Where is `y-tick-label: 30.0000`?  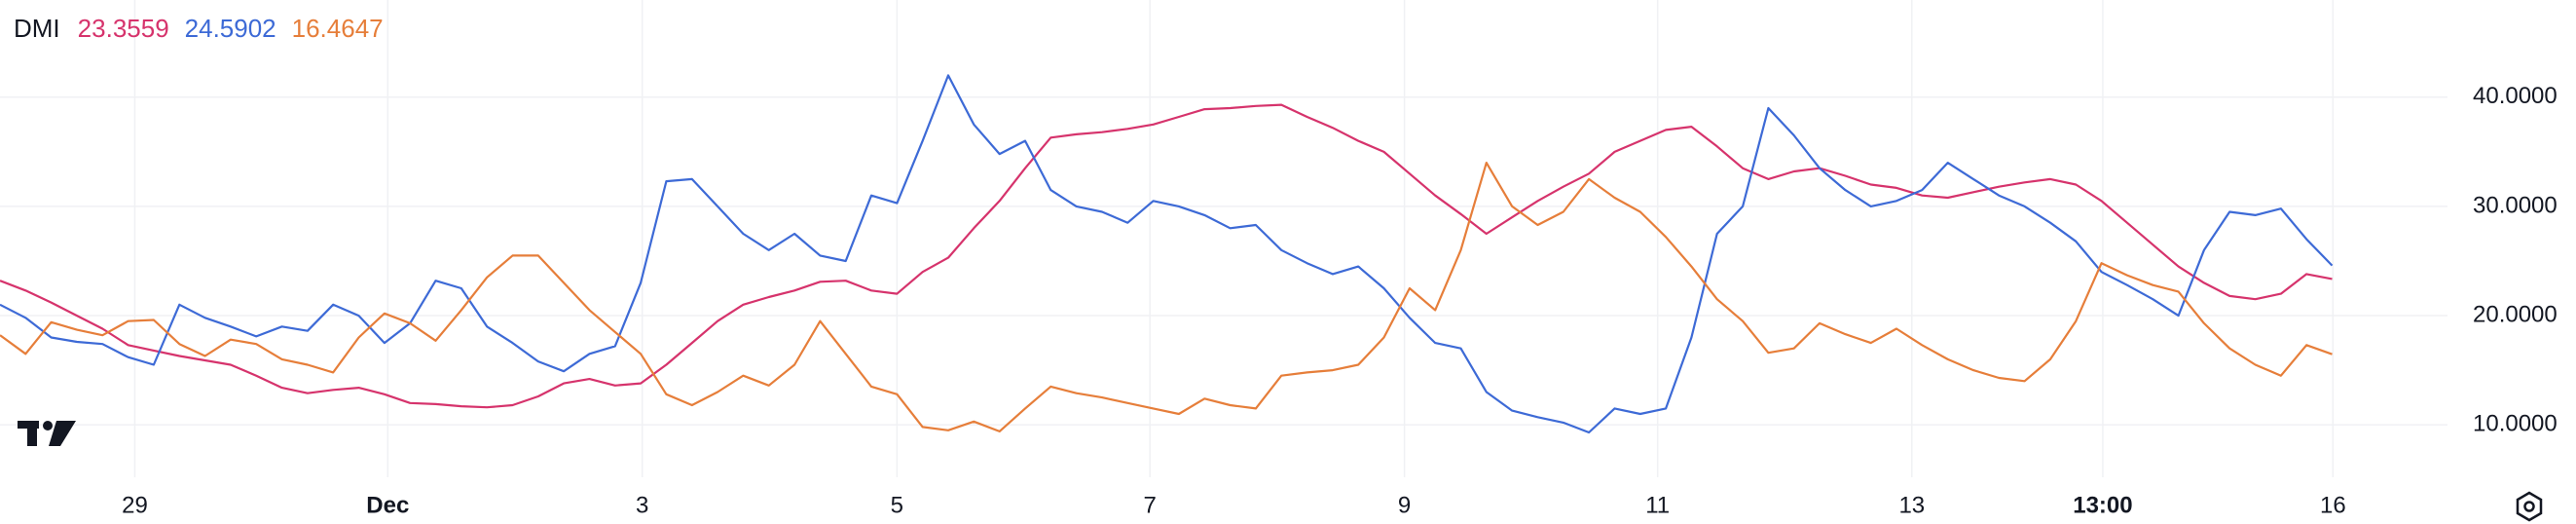
y-tick-label: 30.0000 is located at coordinates (2515, 205).